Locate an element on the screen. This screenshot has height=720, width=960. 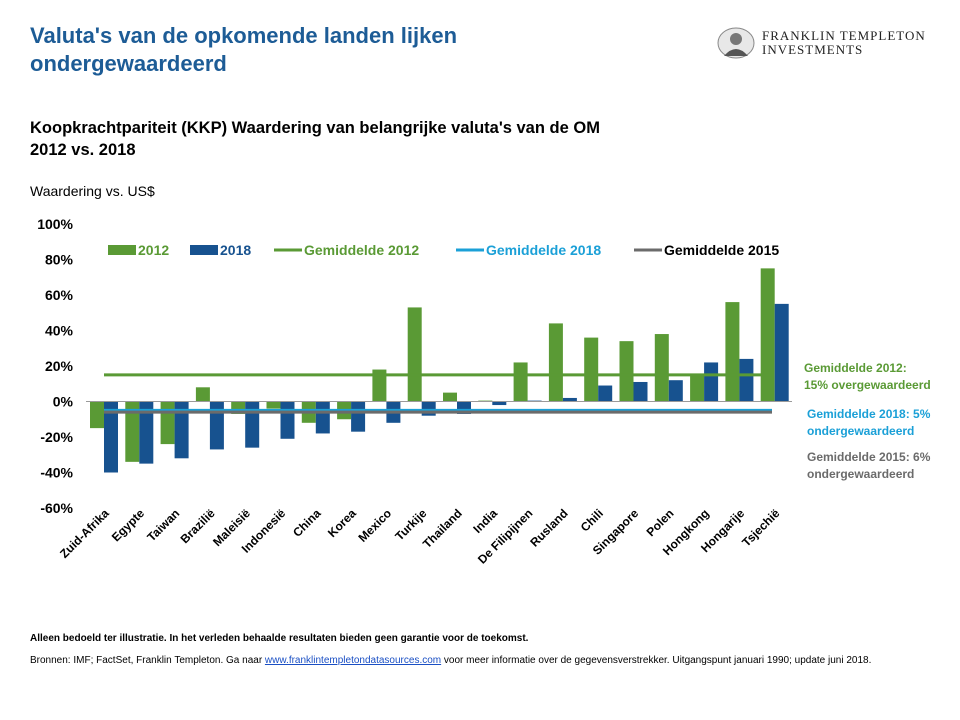
y-tick-label: -40% is located at coordinates (56, 473).